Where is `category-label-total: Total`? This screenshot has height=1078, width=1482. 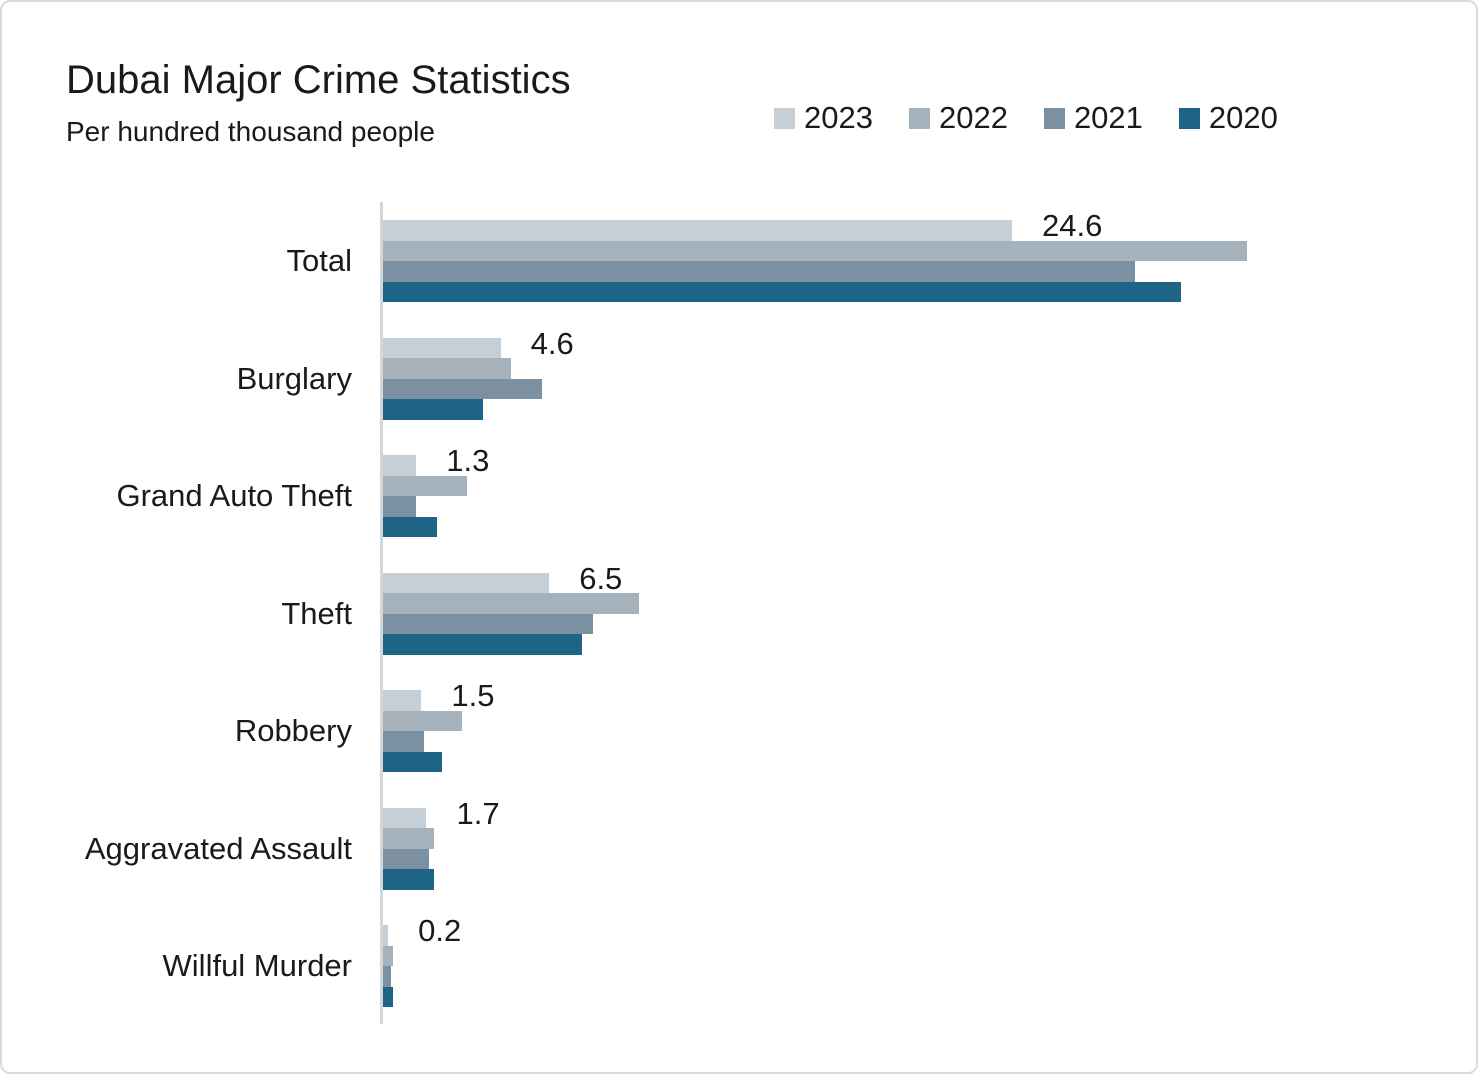
category-label-total: Total is located at coordinates (319, 260).